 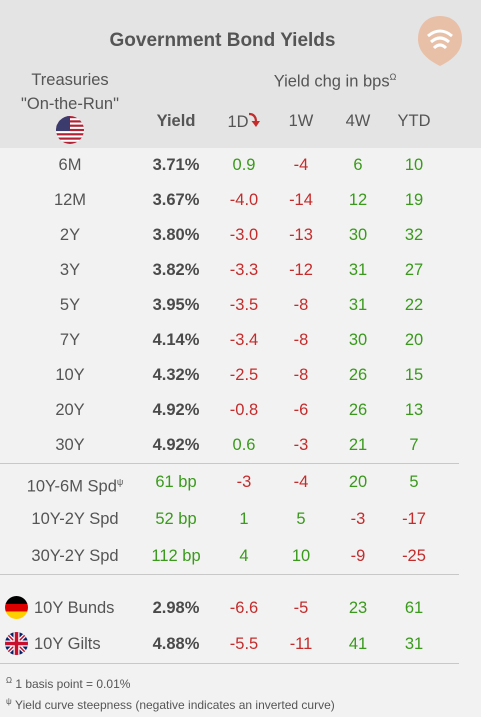 What do you see at coordinates (176, 556) in the screenshot?
I see `yield-value: 112 bp` at bounding box center [176, 556].